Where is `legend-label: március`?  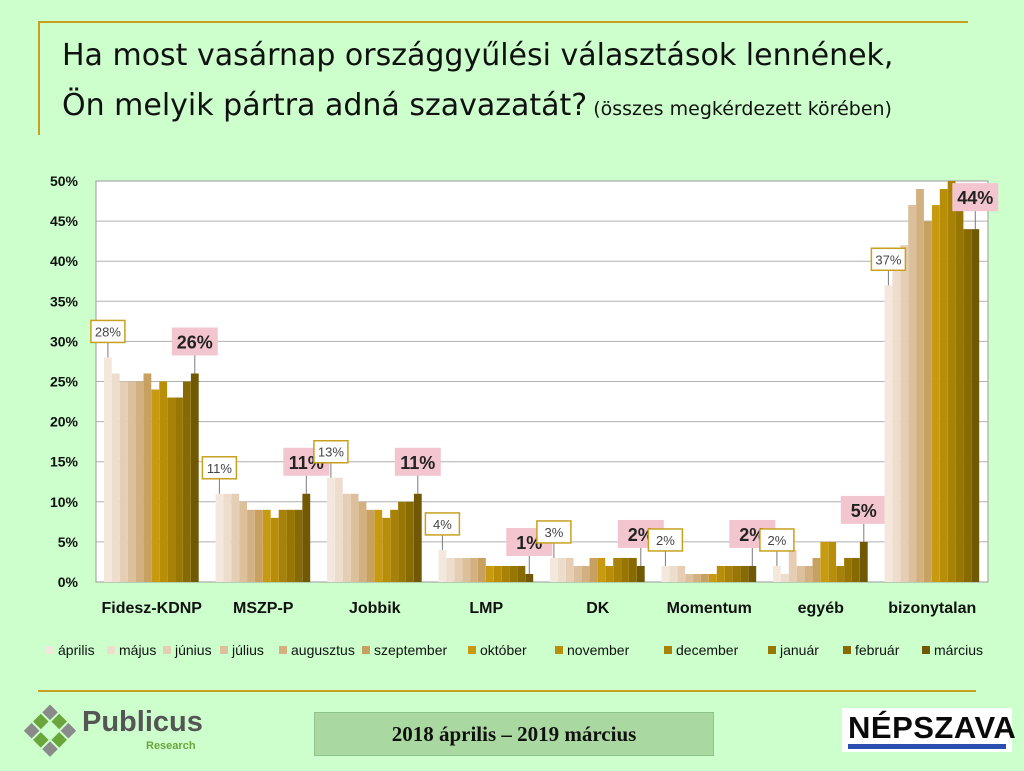
legend-label: március is located at coordinates (958, 650).